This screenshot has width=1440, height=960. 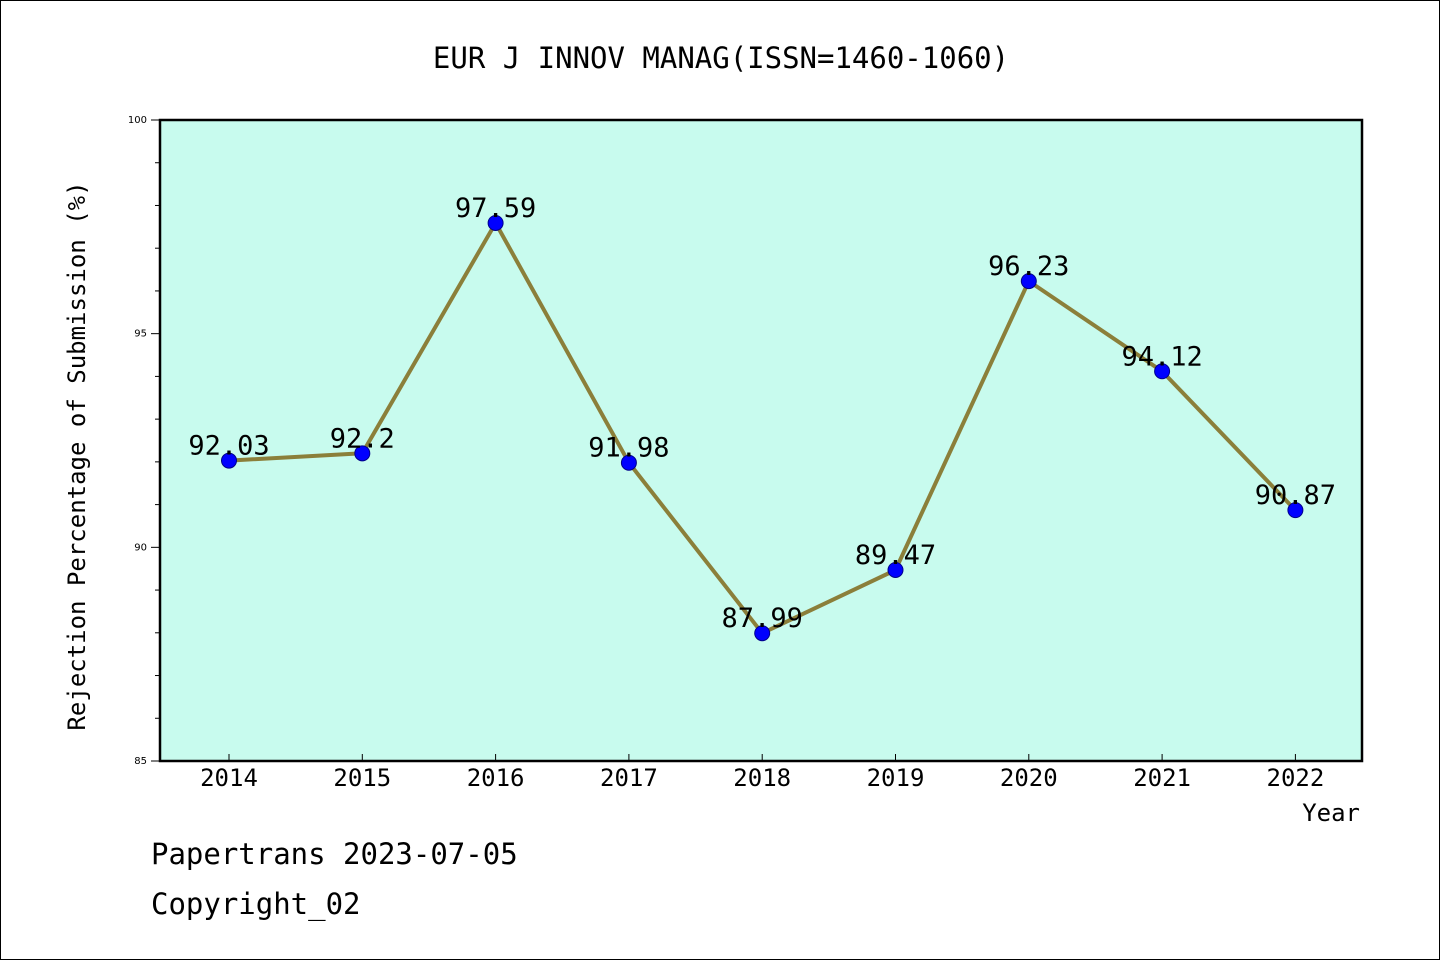 What do you see at coordinates (1295, 495) in the screenshot?
I see `data-label: 90.87` at bounding box center [1295, 495].